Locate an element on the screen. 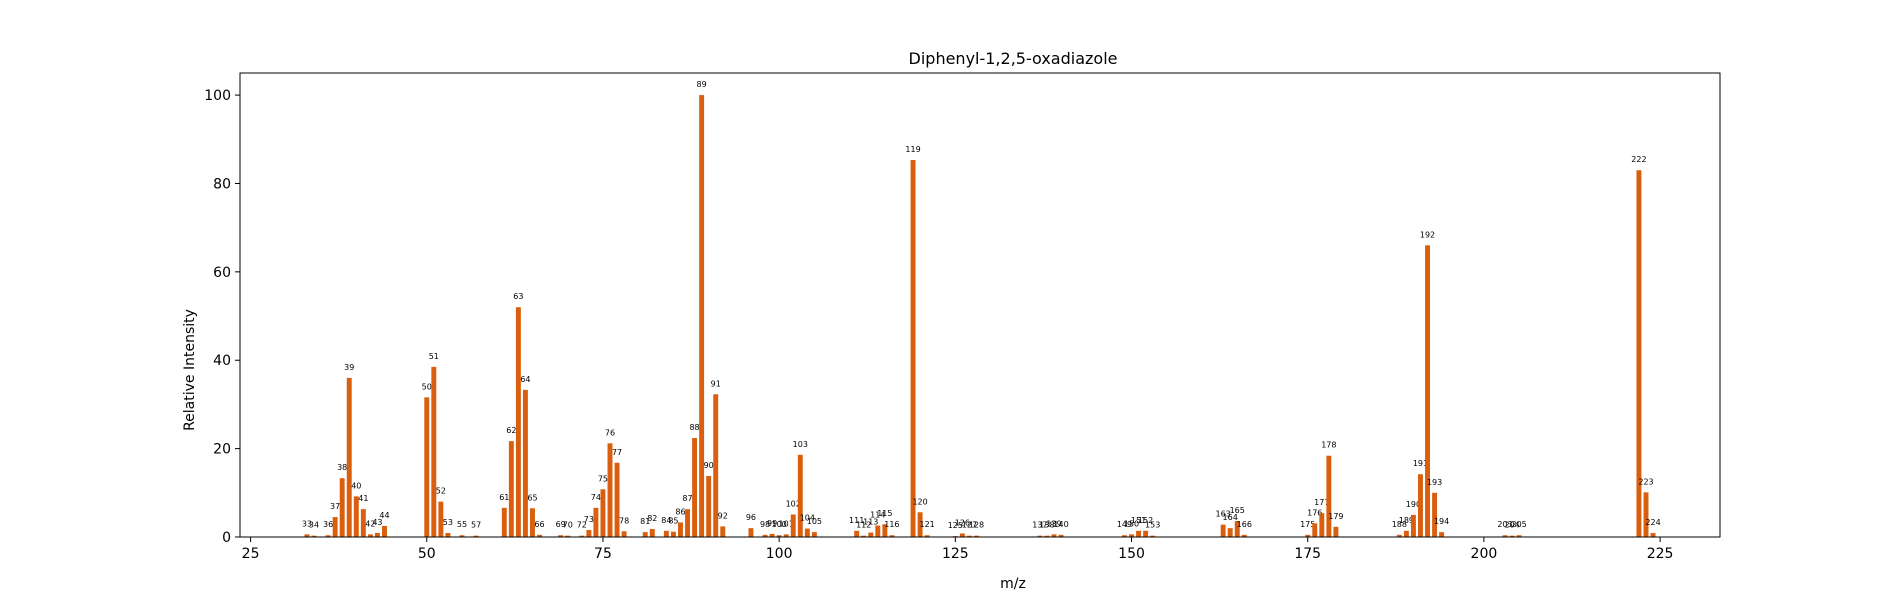  bar-label-mz-125: 125 is located at coordinates (955, 525).